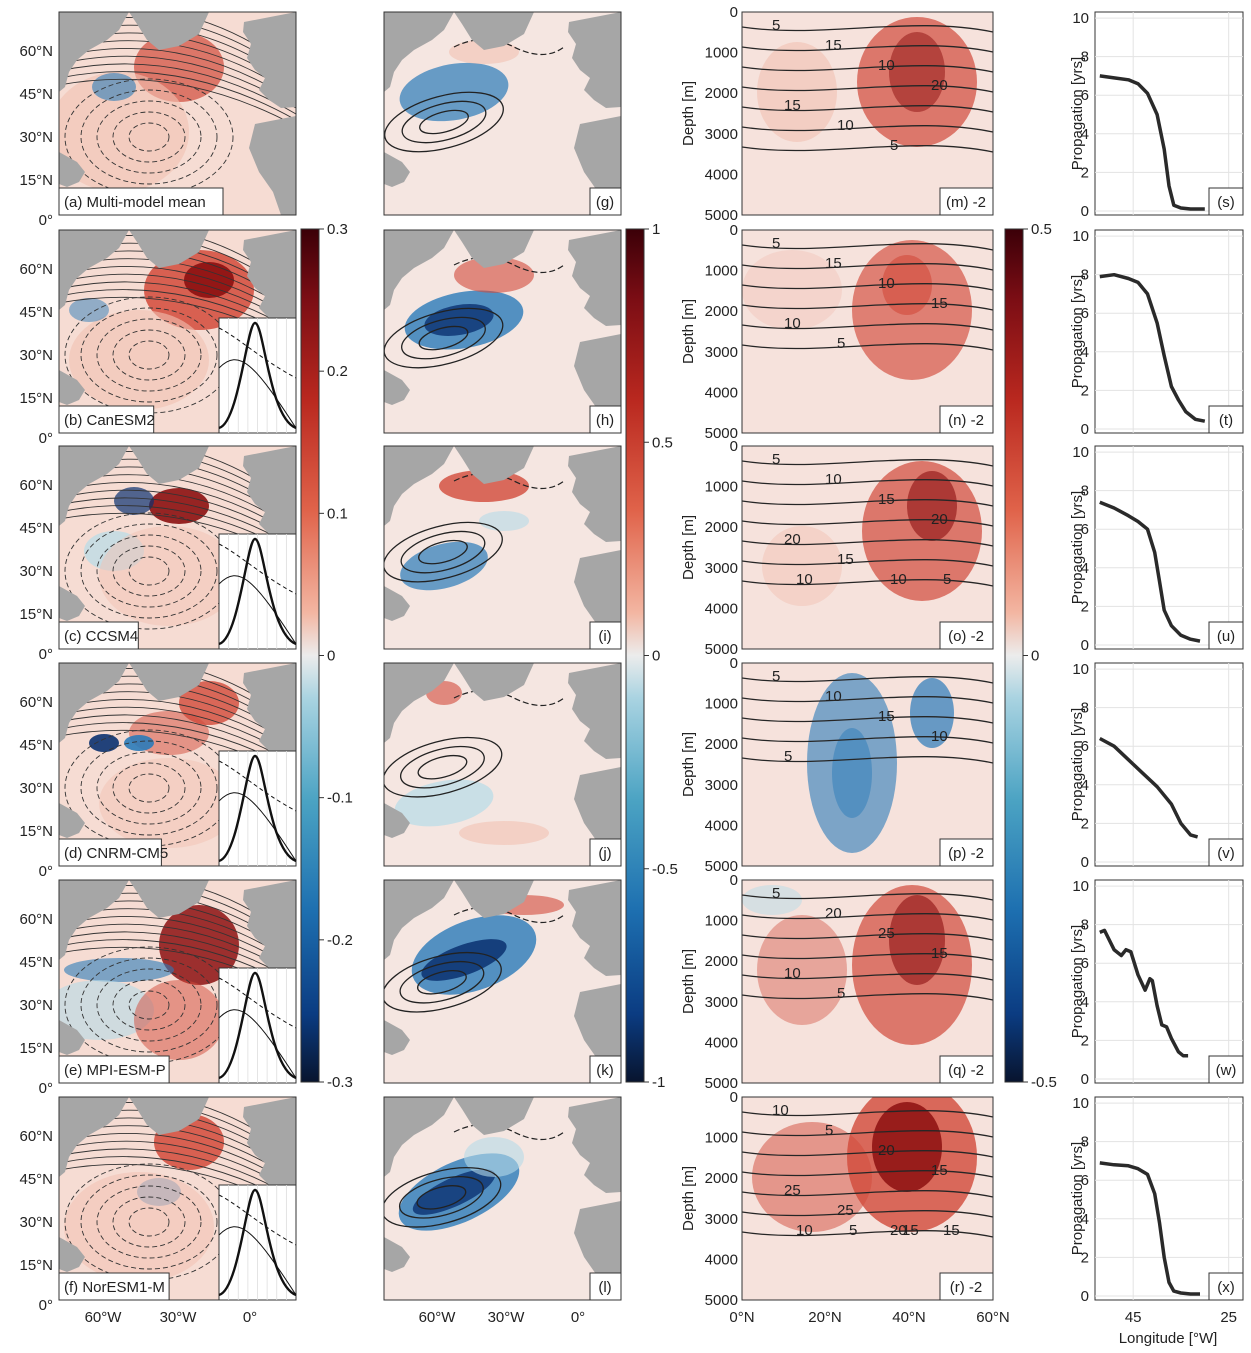 Image resolution: width=1251 pixels, height=1353 pixels. What do you see at coordinates (651, 656) in the screenshot?
I see `colorbar-regression: 1 0.5 0 -0.5 -1` at bounding box center [651, 656].